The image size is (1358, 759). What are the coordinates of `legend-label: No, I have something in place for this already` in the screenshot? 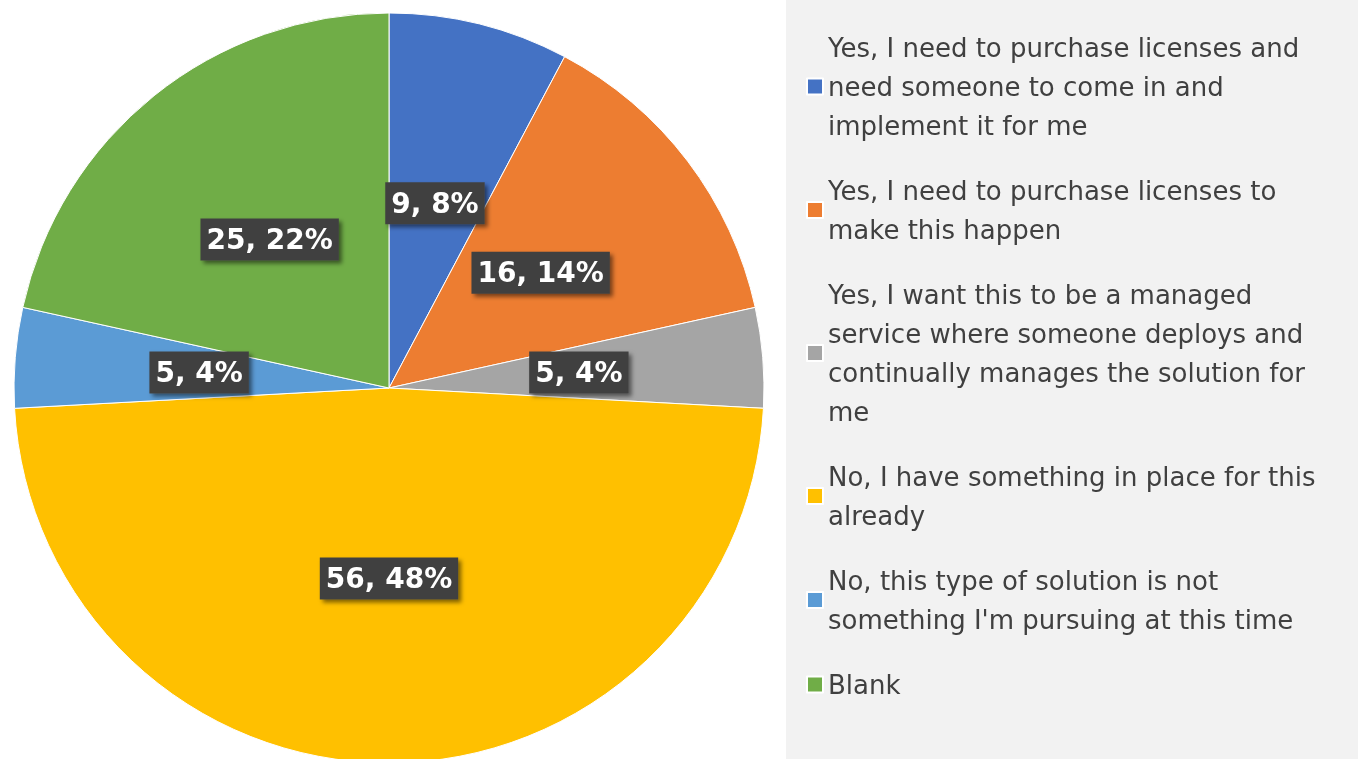 It's located at (1076, 496).